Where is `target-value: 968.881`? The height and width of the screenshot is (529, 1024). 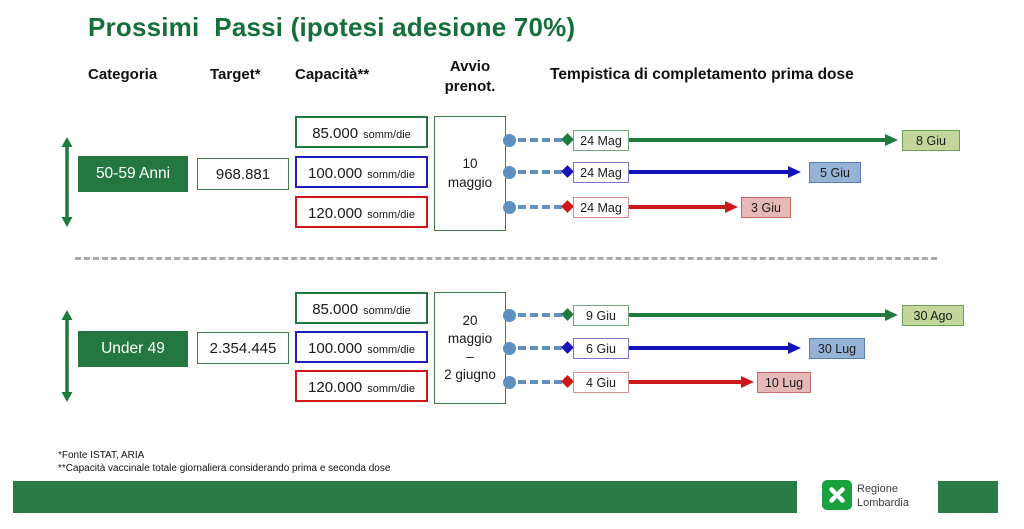
target-value: 968.881 is located at coordinates (243, 174).